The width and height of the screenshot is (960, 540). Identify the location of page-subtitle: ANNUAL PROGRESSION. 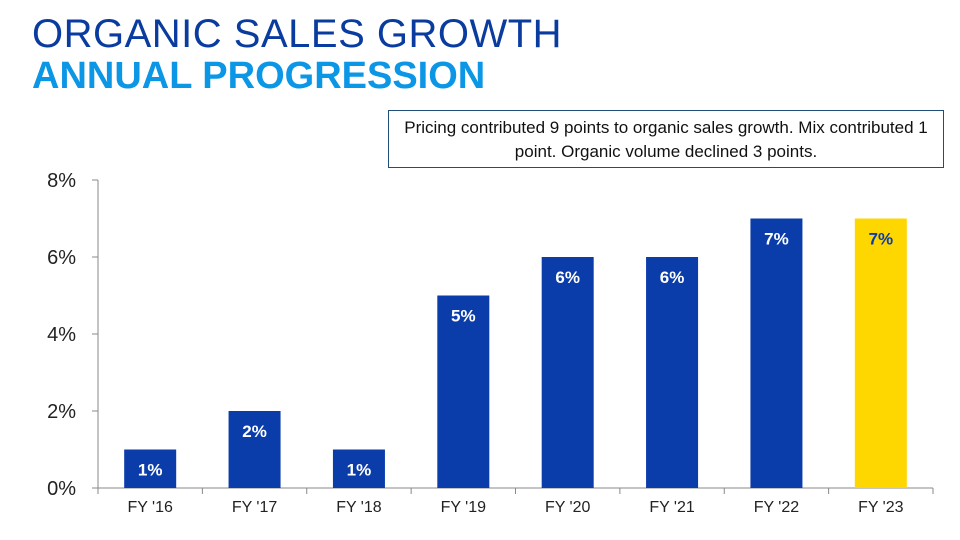
(259, 76).